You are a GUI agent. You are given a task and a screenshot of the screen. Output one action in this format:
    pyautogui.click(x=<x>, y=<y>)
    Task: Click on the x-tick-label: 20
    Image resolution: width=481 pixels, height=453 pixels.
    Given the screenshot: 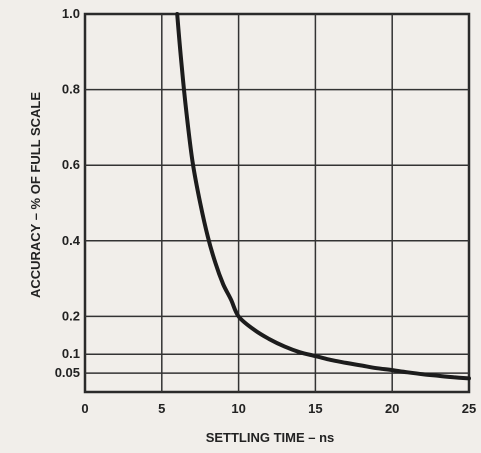 What is the action you would take?
    pyautogui.click(x=392, y=408)
    